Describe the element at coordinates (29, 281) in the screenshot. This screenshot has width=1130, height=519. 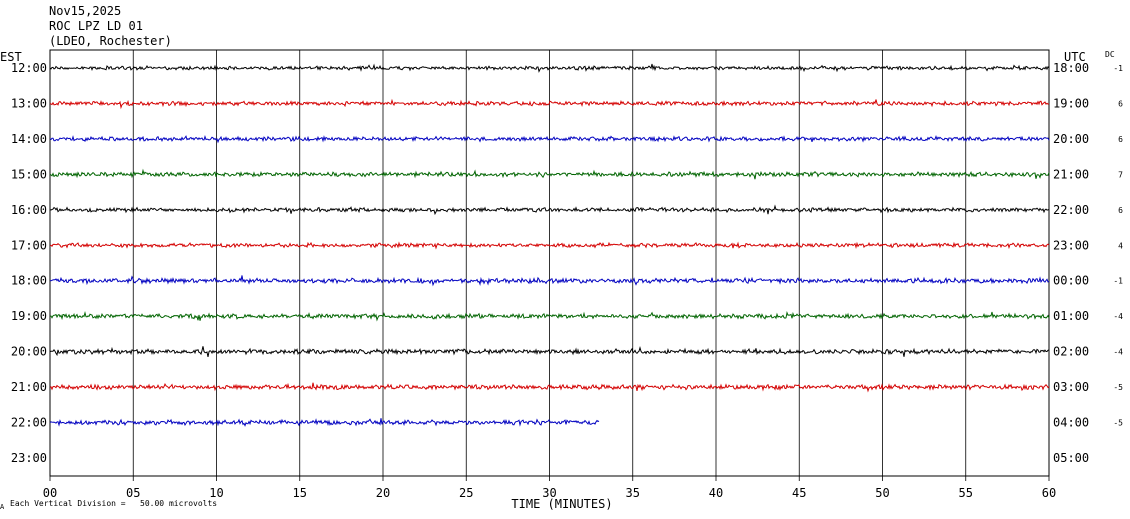
I see `est-time-label: 18:00` at that location.